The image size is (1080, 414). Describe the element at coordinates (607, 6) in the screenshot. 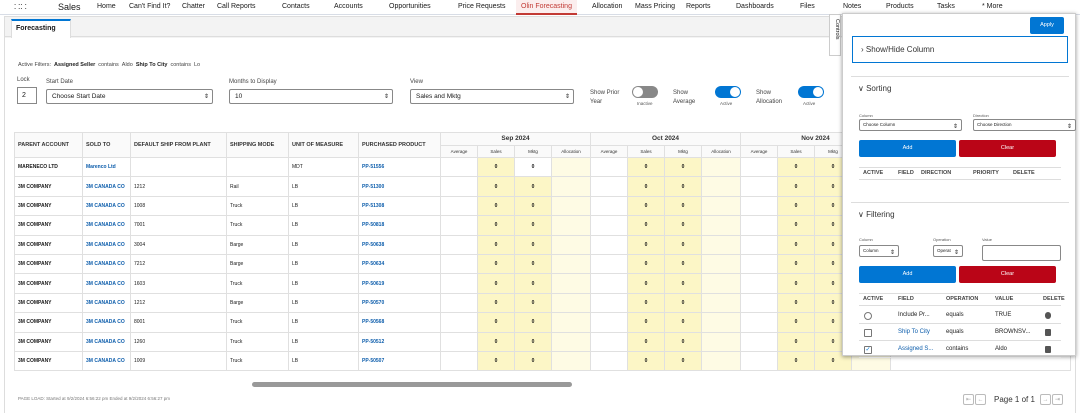

I see `nav-item: Allocation` at that location.